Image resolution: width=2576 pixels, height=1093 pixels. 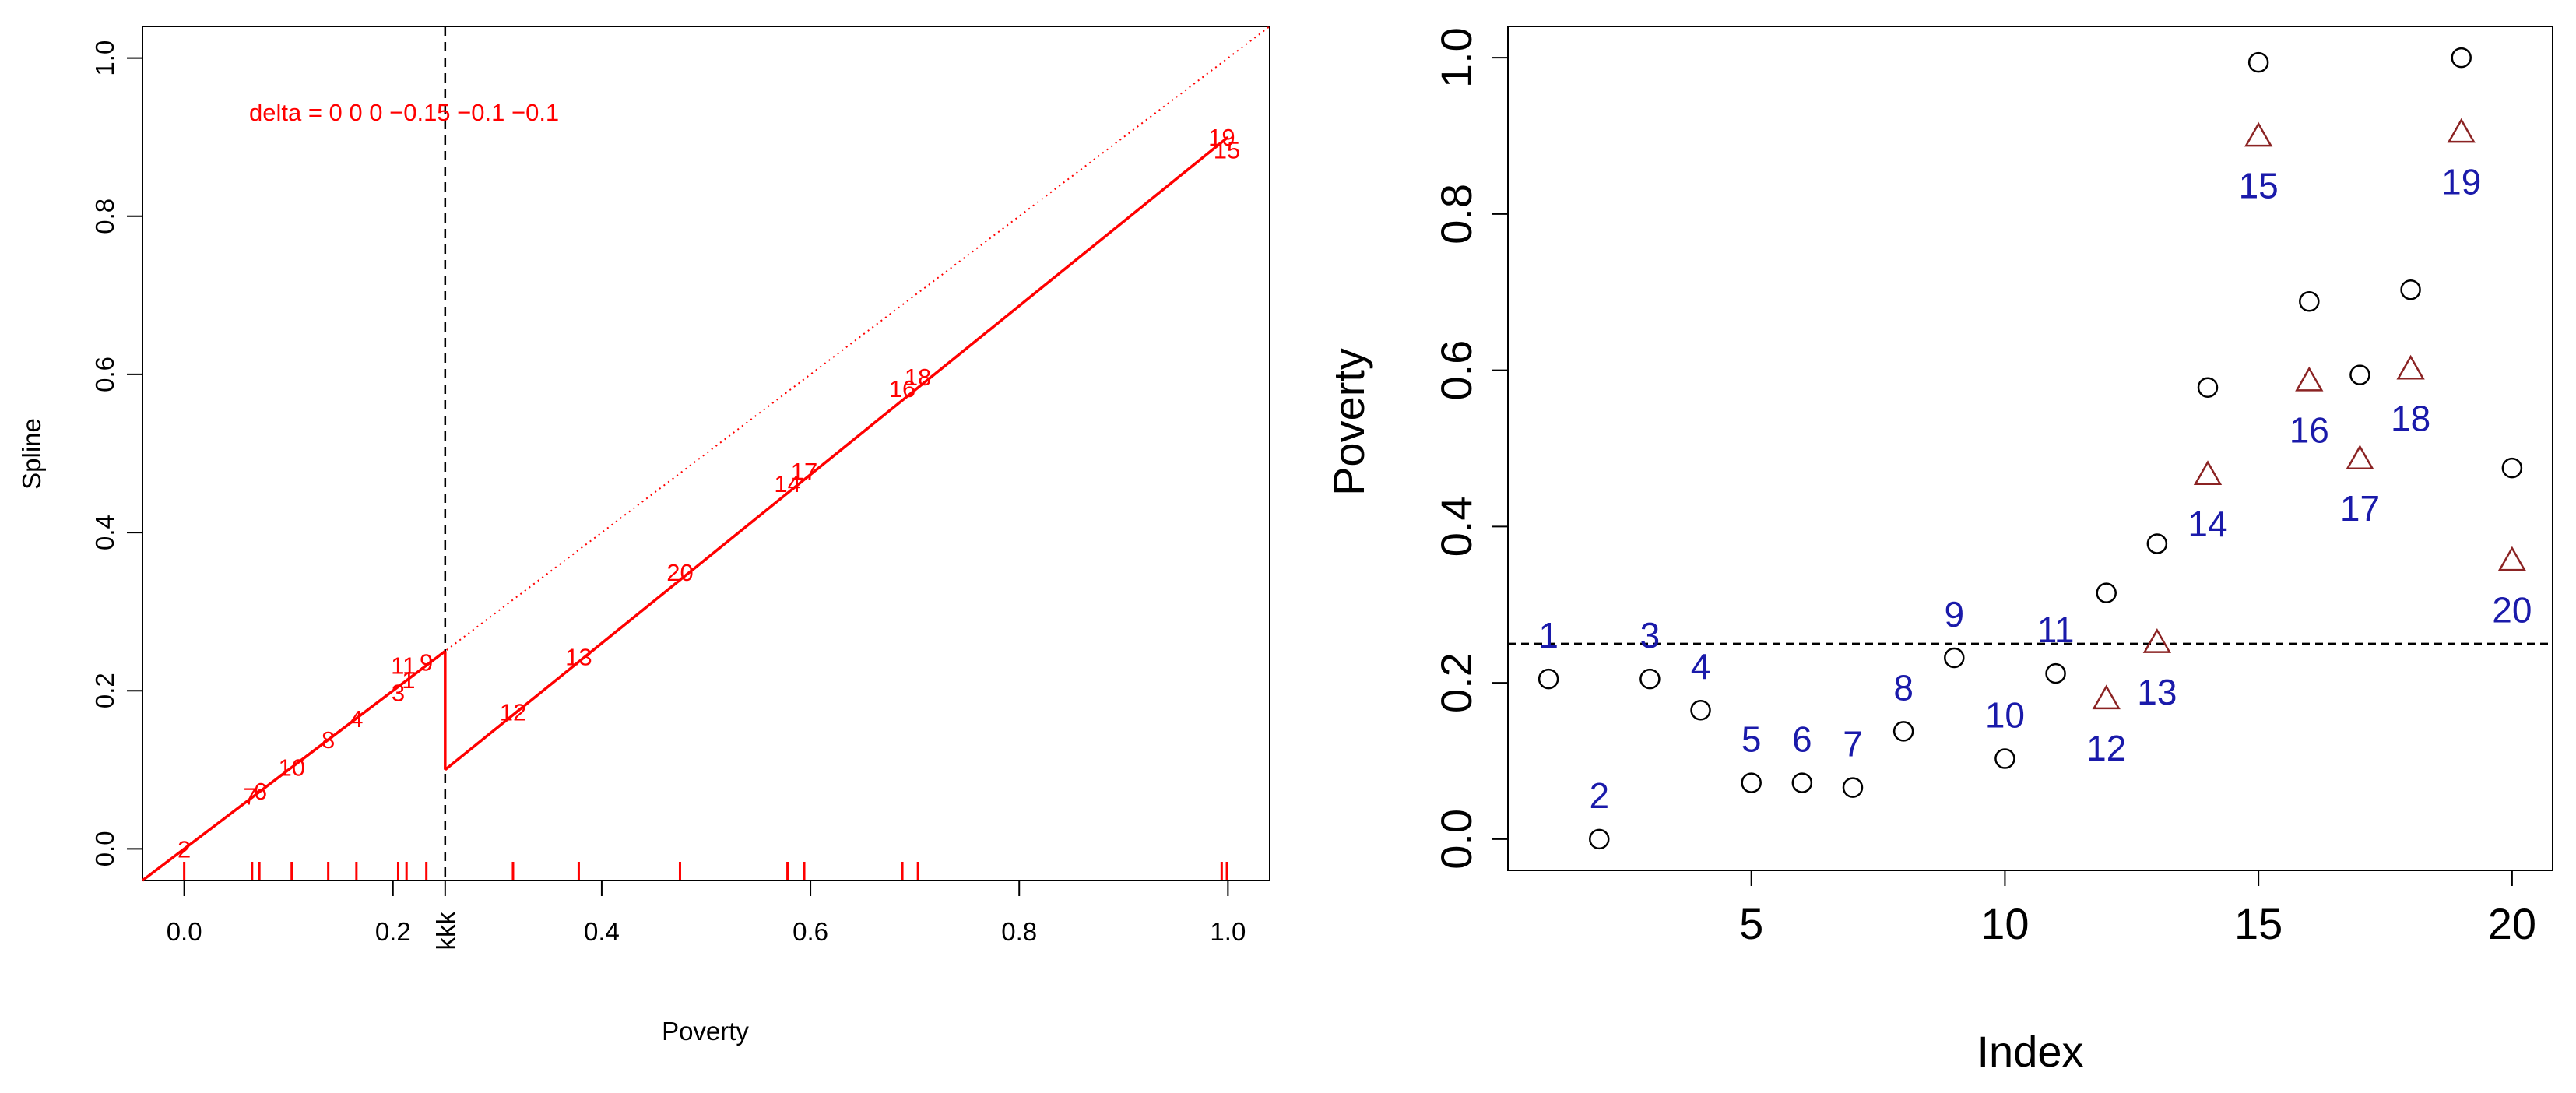 What do you see at coordinates (328, 740) in the screenshot?
I see `point-label: 8` at bounding box center [328, 740].